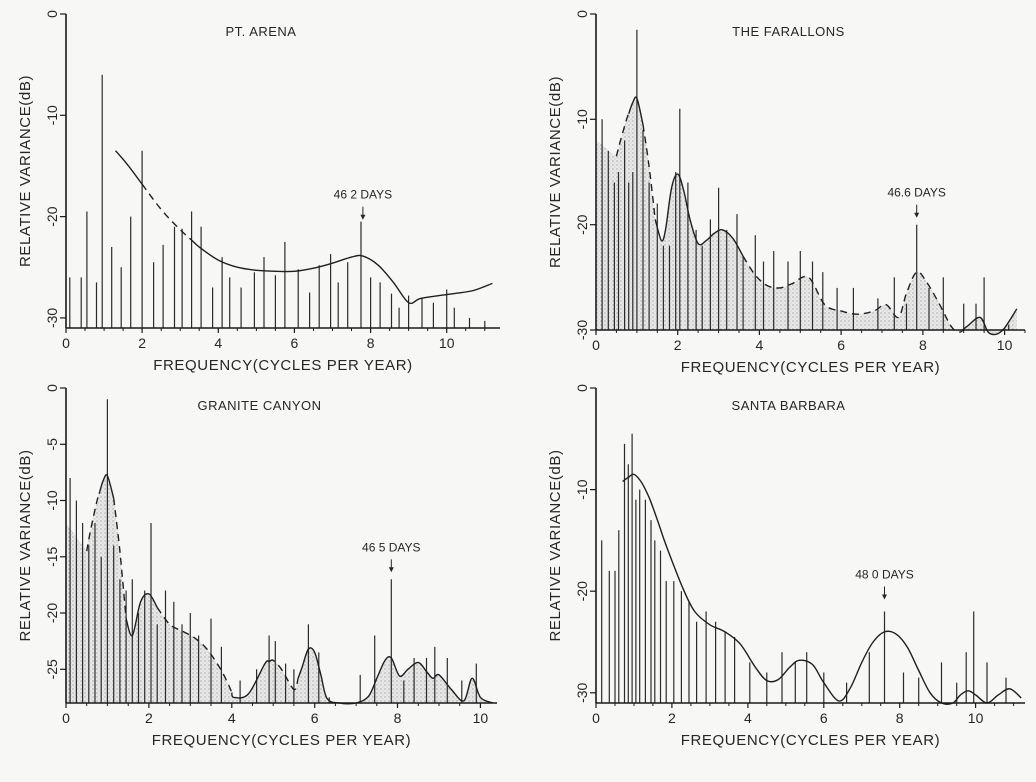 The image size is (1036, 782). I want to click on peak-annotation: 46.6 DAYS, so click(916, 193).